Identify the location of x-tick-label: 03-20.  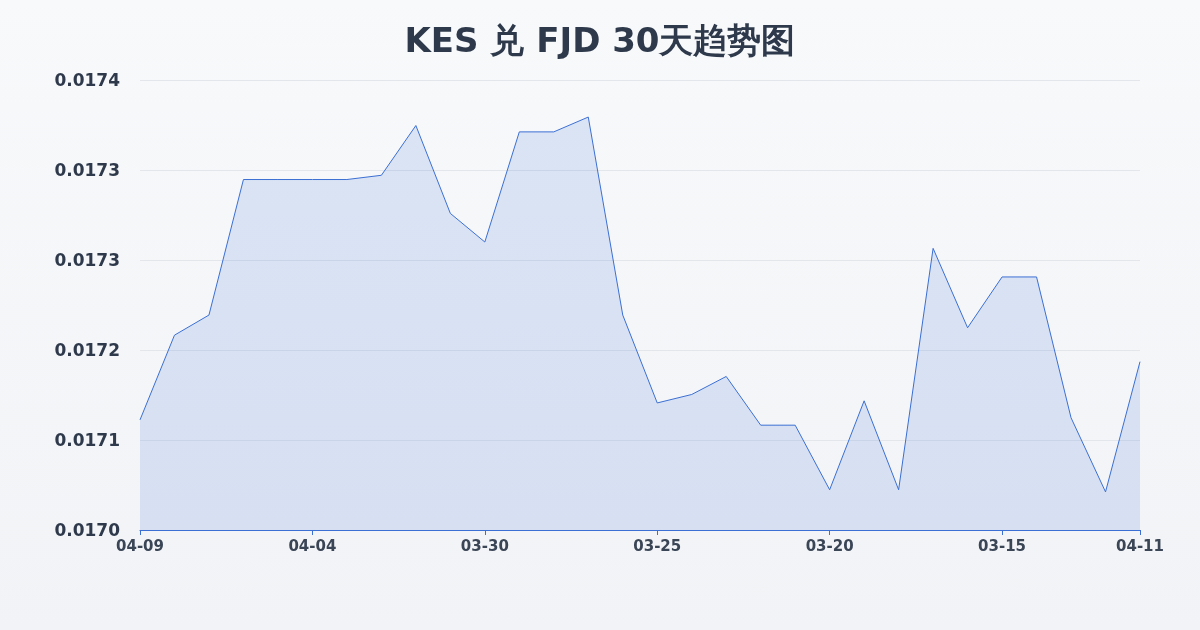
(829, 545).